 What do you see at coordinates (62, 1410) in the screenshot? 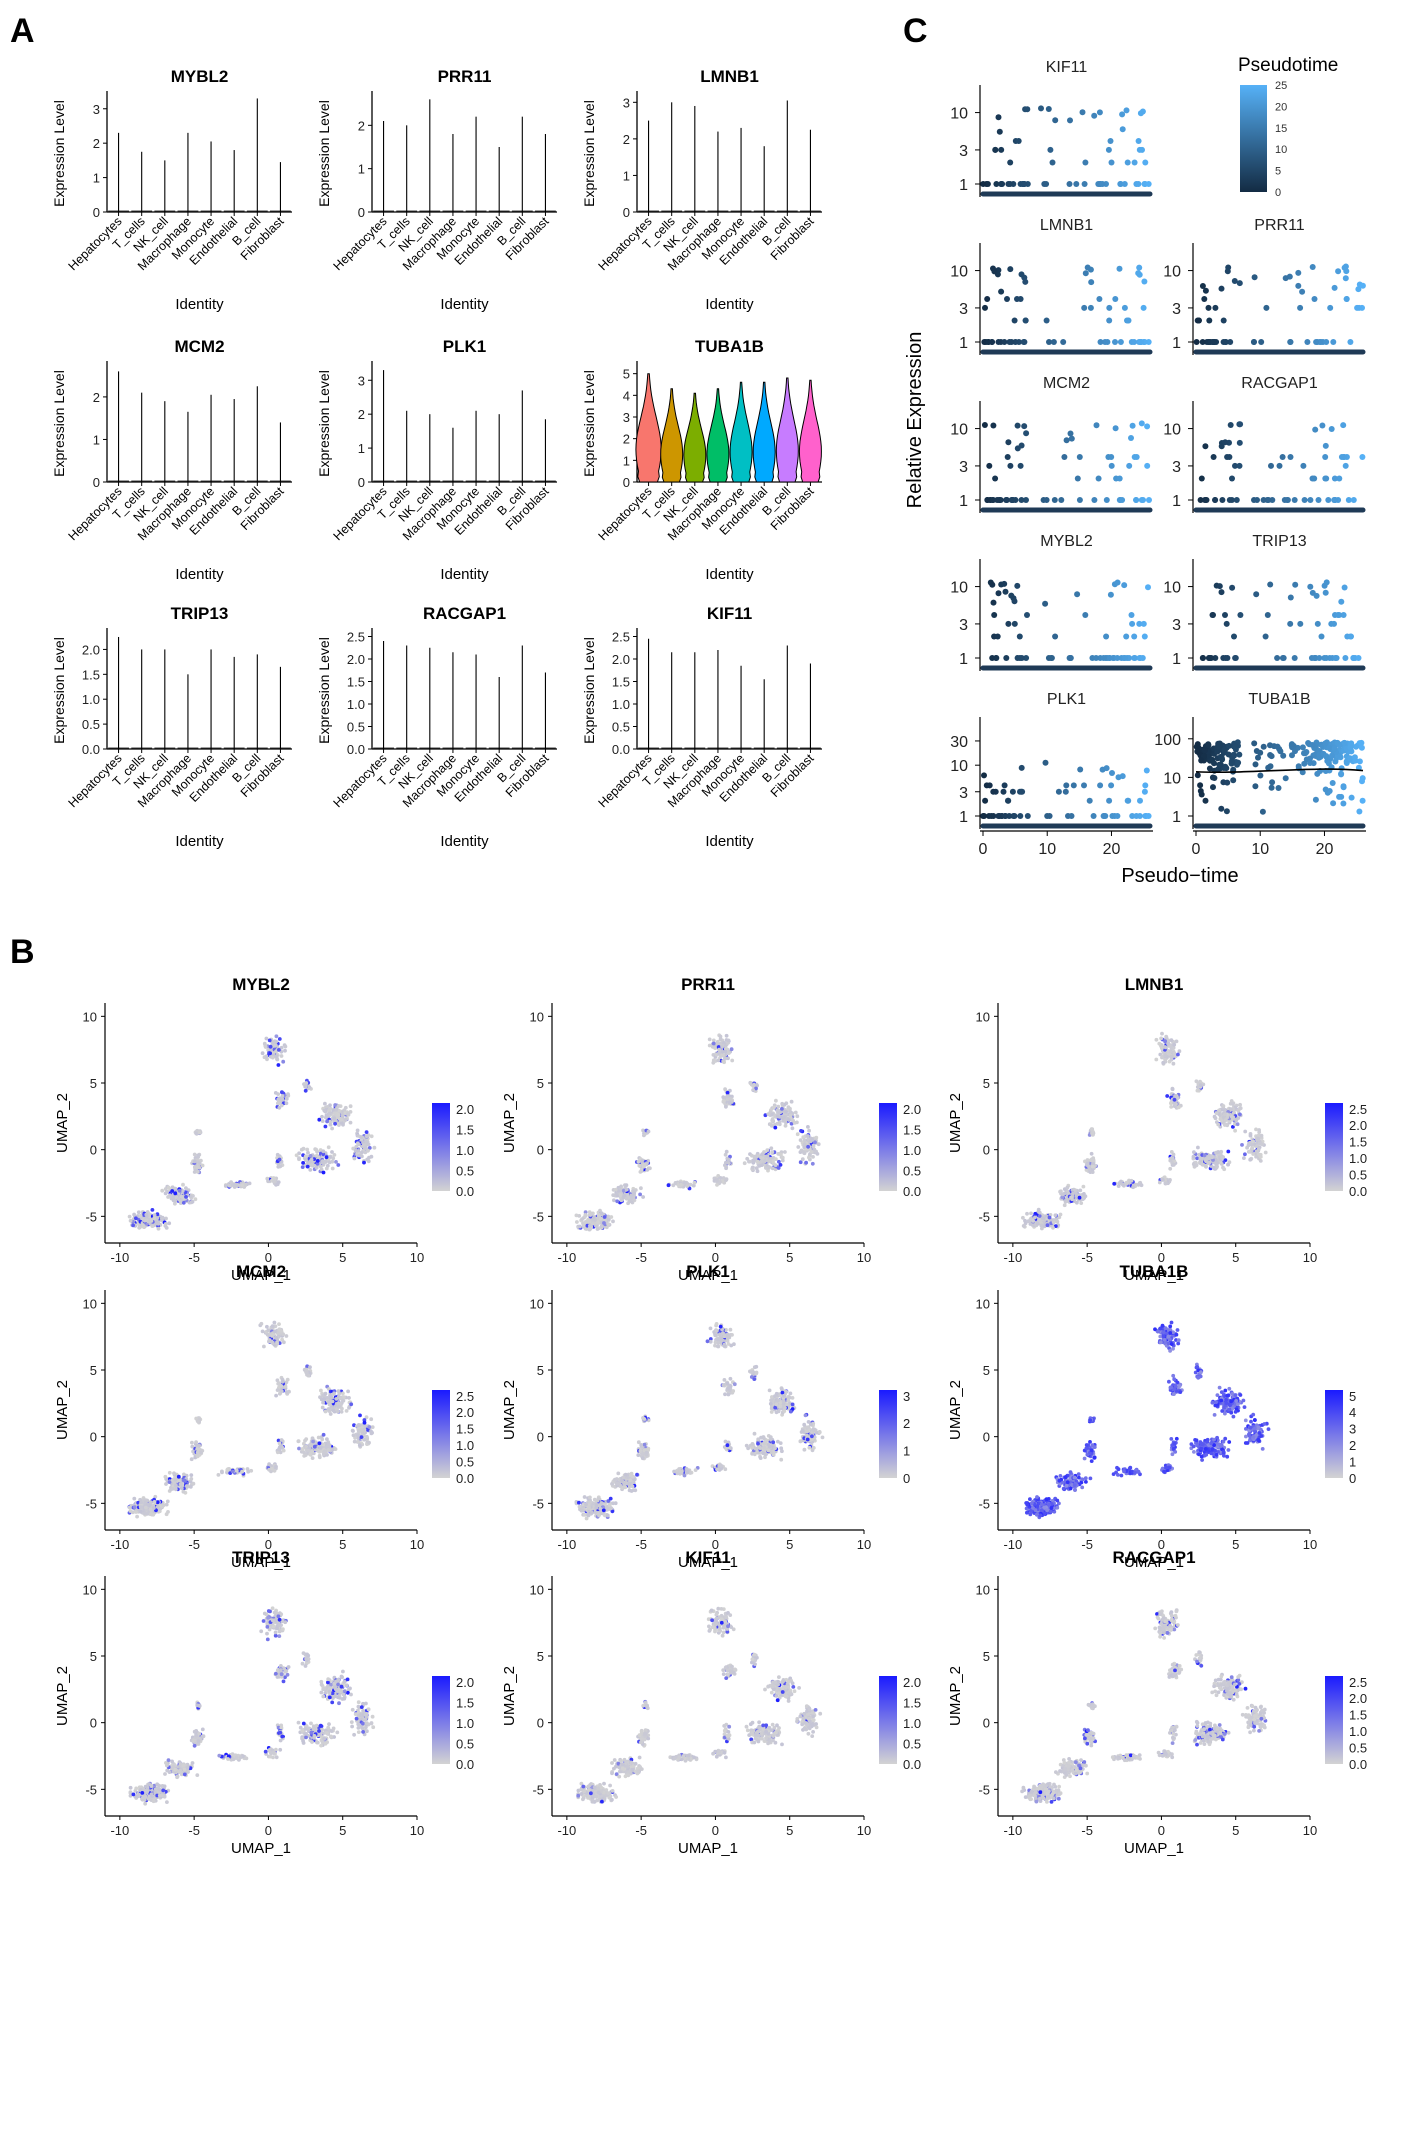
I see `y-axis-label: UMAP_2` at bounding box center [62, 1410].